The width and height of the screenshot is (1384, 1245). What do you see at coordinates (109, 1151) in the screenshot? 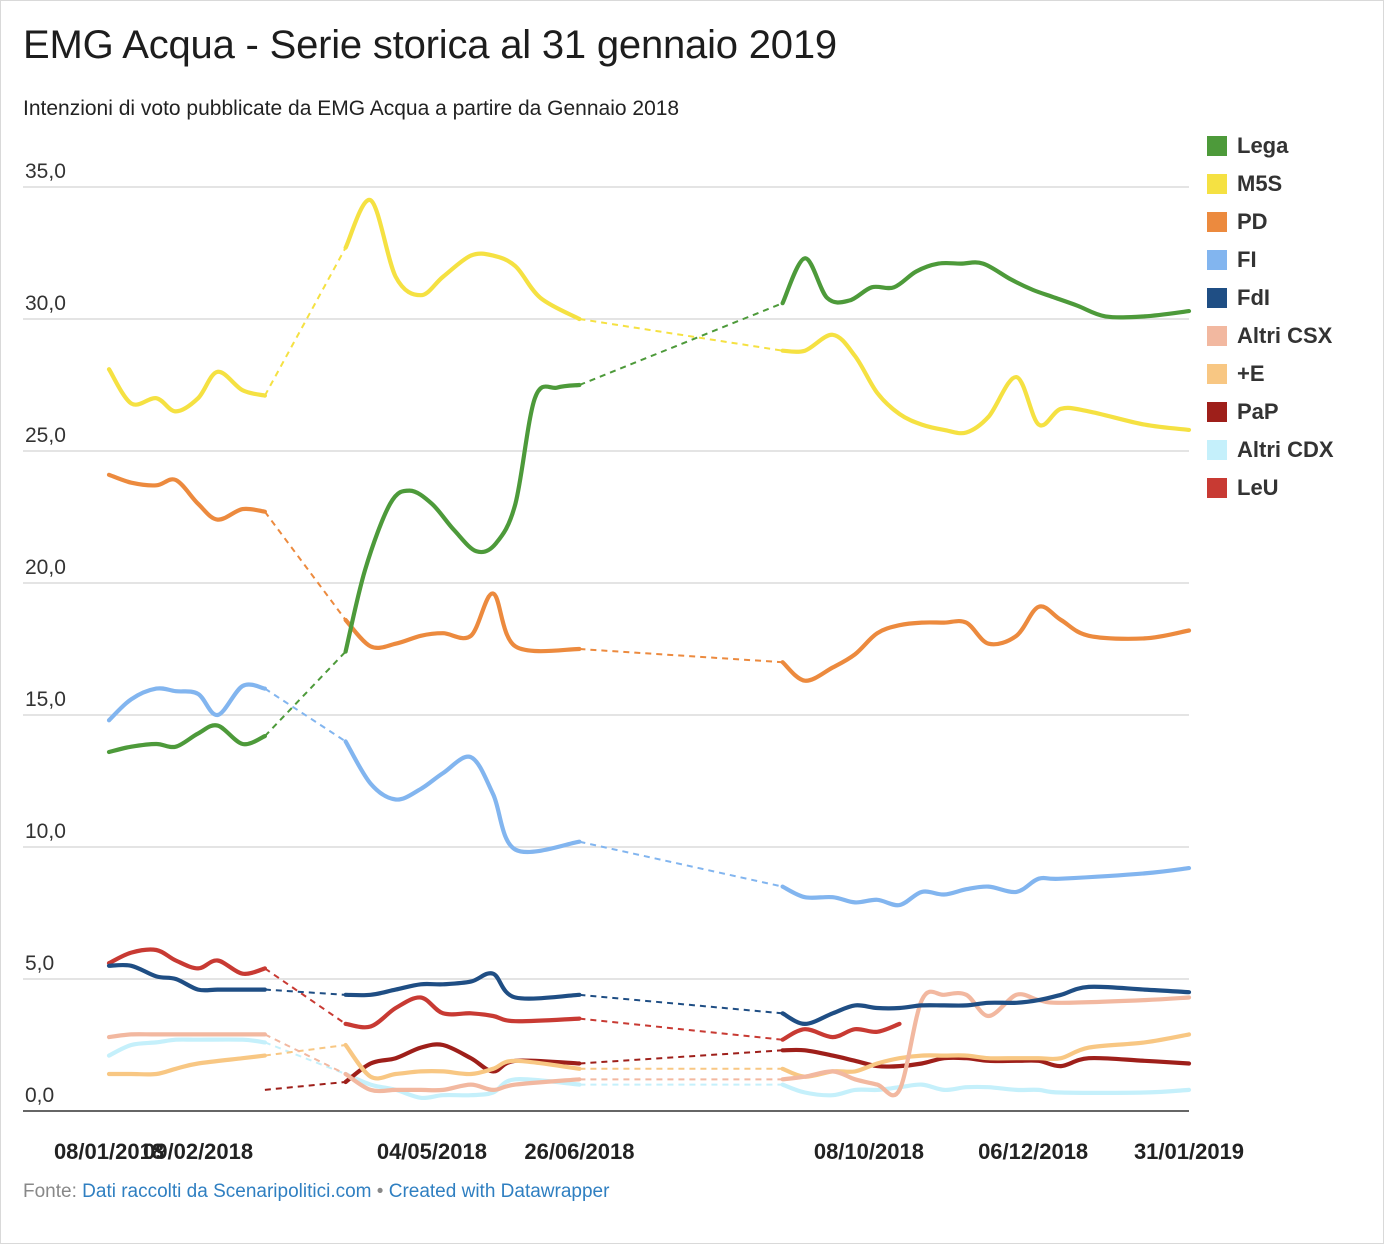
I see `x-tick-label: 08/01/2018` at bounding box center [109, 1151].